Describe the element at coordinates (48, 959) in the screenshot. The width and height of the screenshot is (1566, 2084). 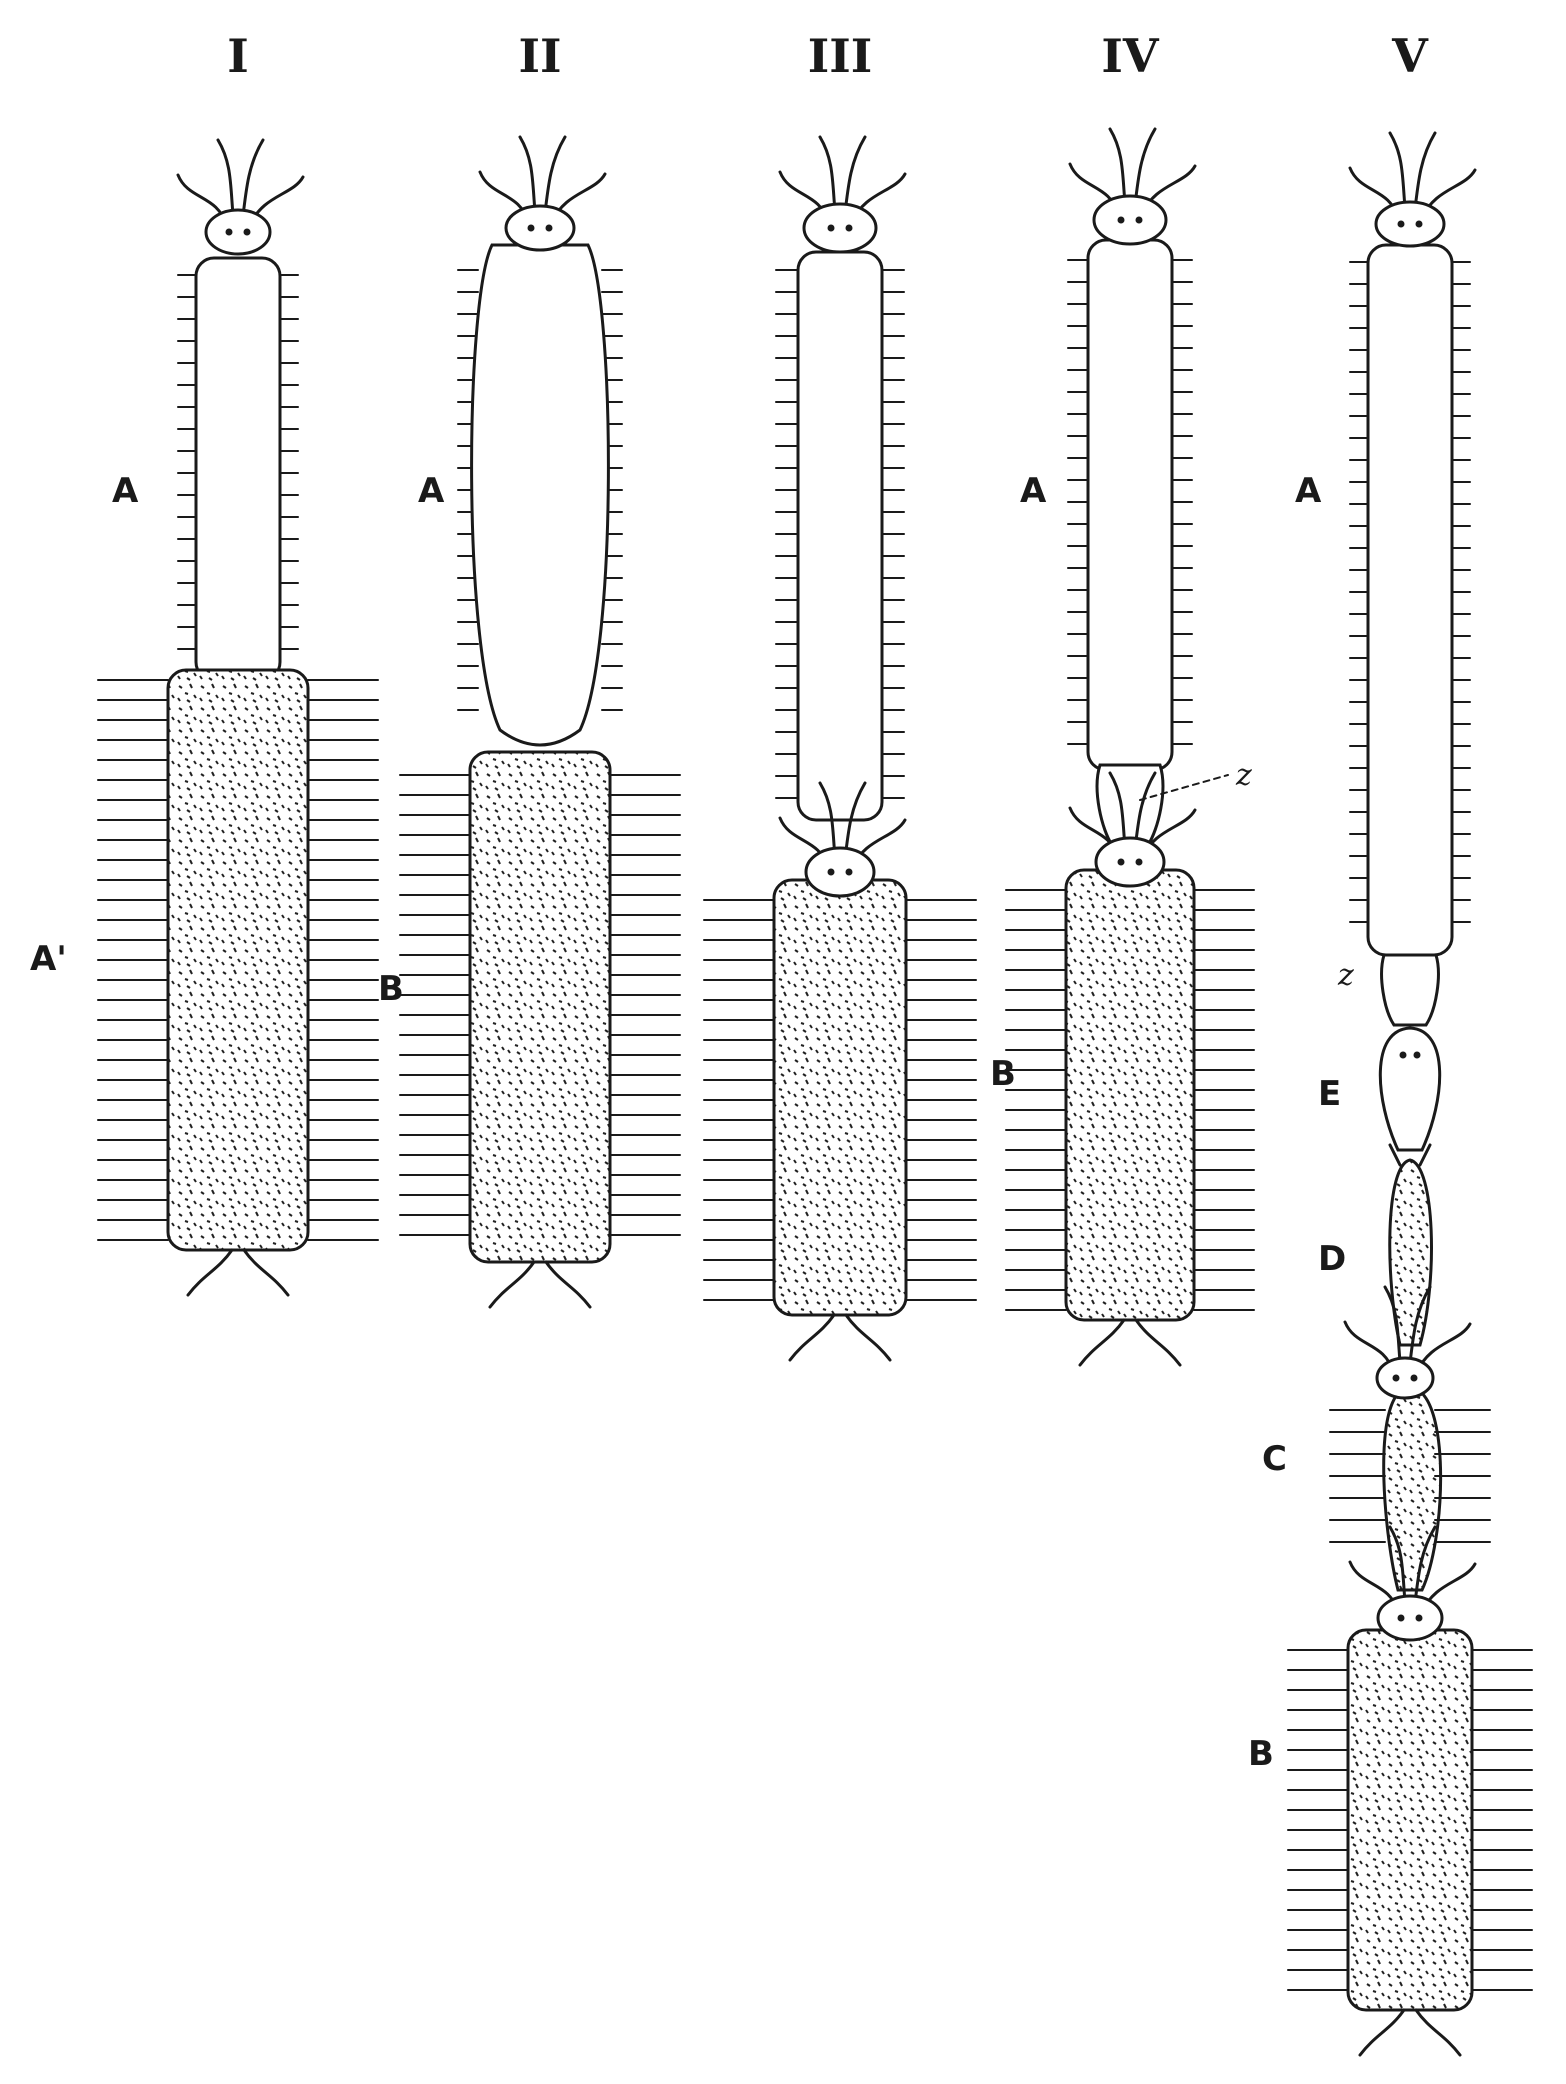
I see `label-fig1-A-prime: A'` at that location.